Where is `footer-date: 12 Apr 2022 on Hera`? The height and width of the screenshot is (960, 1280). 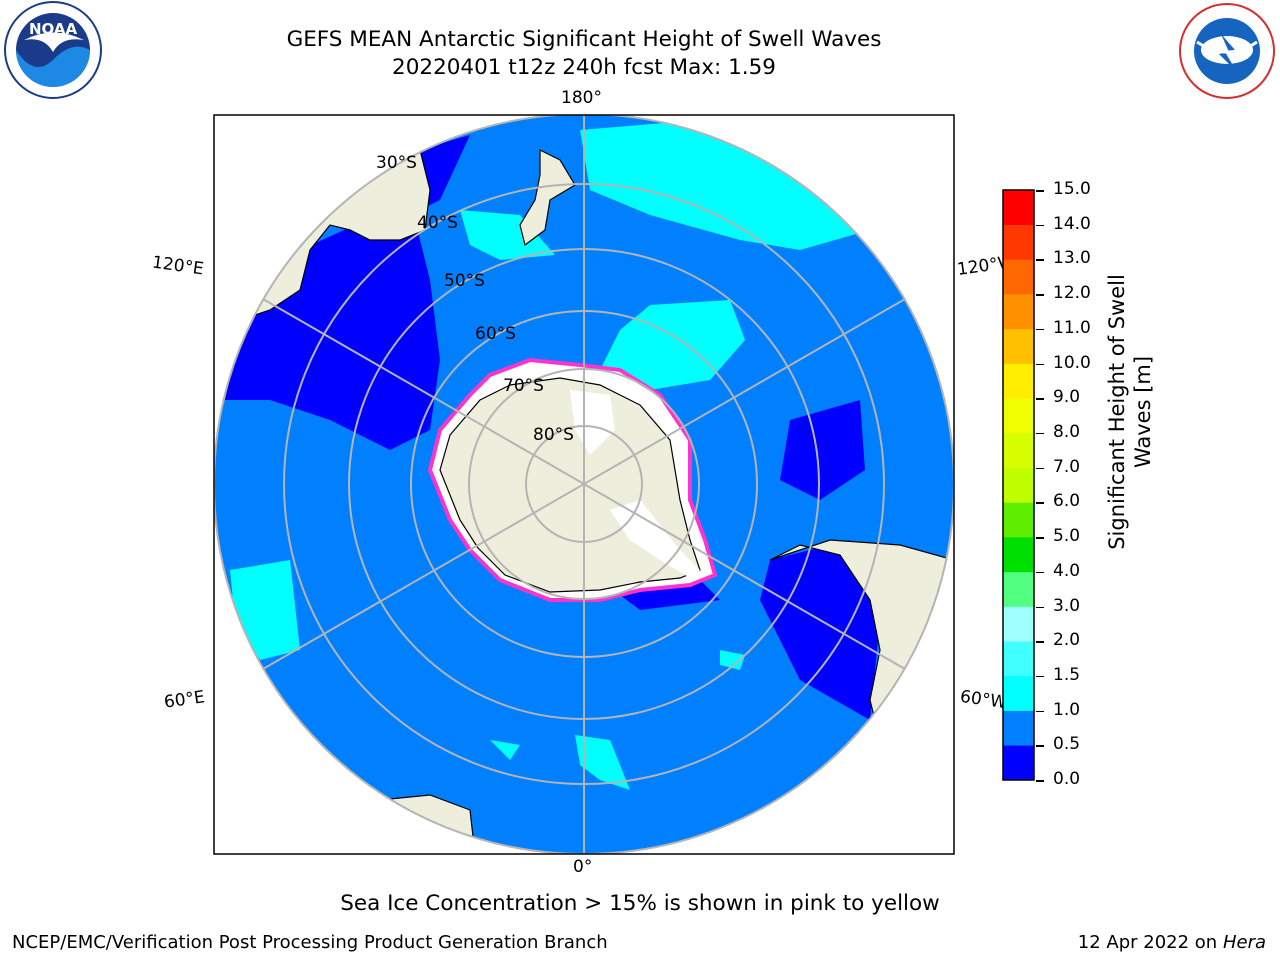 footer-date: 12 Apr 2022 on Hera is located at coordinates (1172, 942).